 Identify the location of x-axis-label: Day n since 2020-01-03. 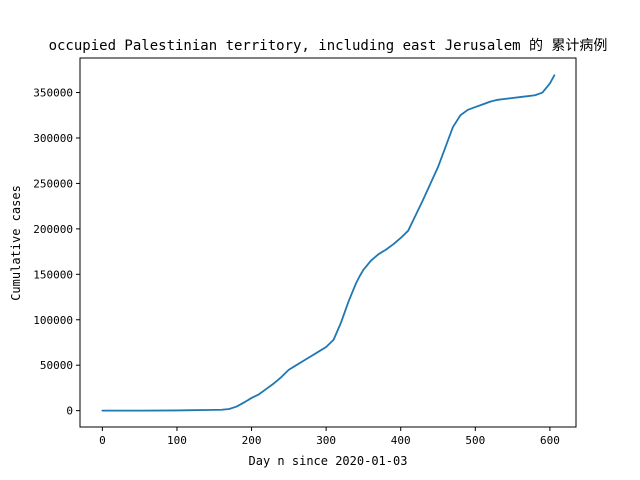
(328, 461).